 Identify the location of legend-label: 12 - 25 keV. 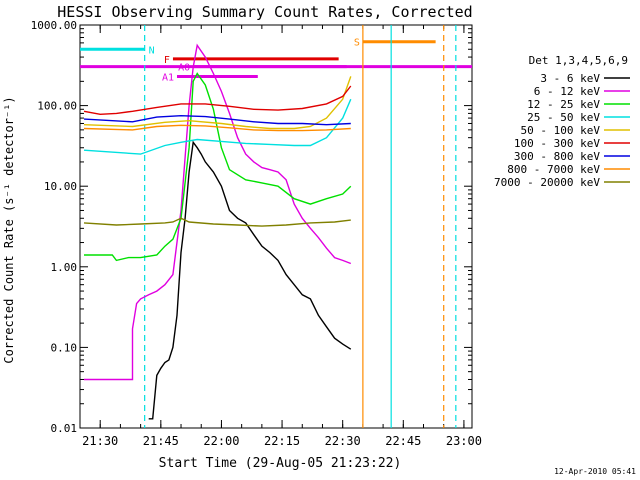
(563, 104).